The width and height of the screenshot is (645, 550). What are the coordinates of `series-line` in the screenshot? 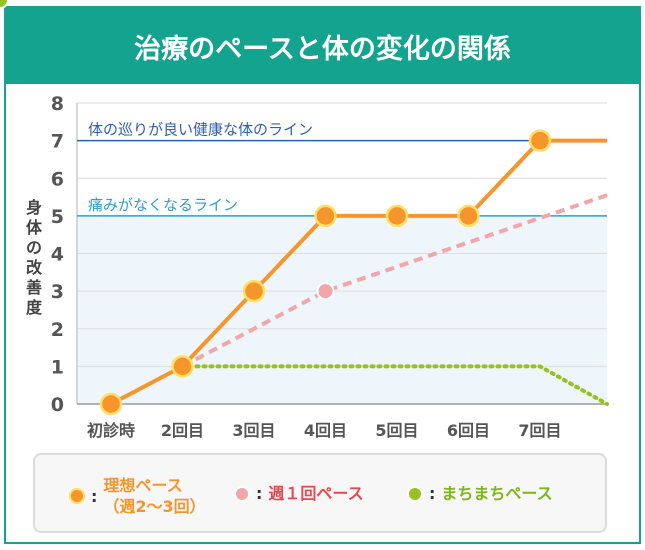 It's located at (394, 385).